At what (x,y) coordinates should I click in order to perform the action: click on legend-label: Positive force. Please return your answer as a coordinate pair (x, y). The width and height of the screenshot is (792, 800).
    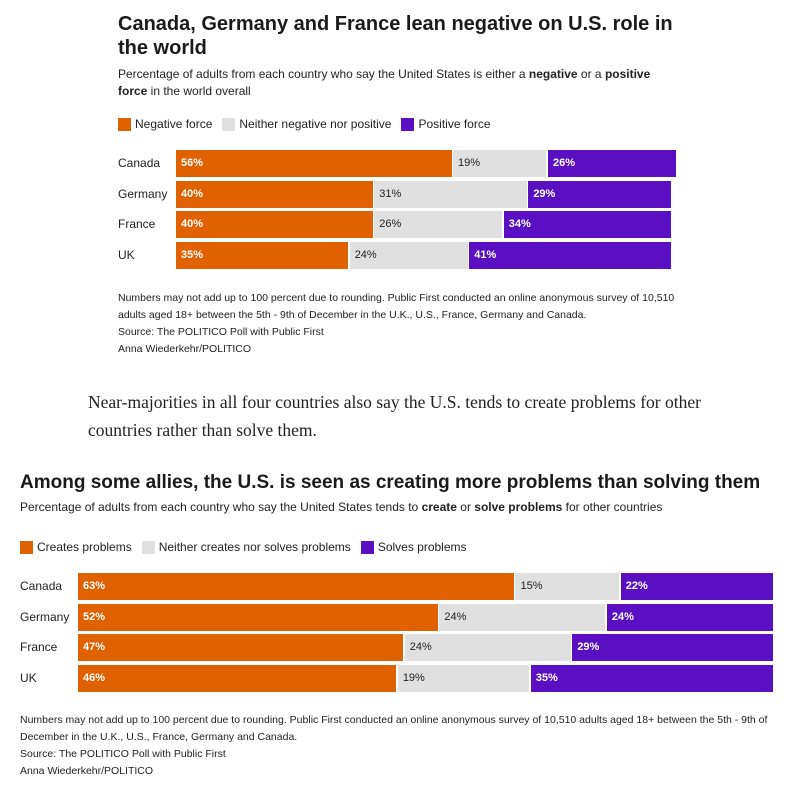
    Looking at the image, I should click on (454, 124).